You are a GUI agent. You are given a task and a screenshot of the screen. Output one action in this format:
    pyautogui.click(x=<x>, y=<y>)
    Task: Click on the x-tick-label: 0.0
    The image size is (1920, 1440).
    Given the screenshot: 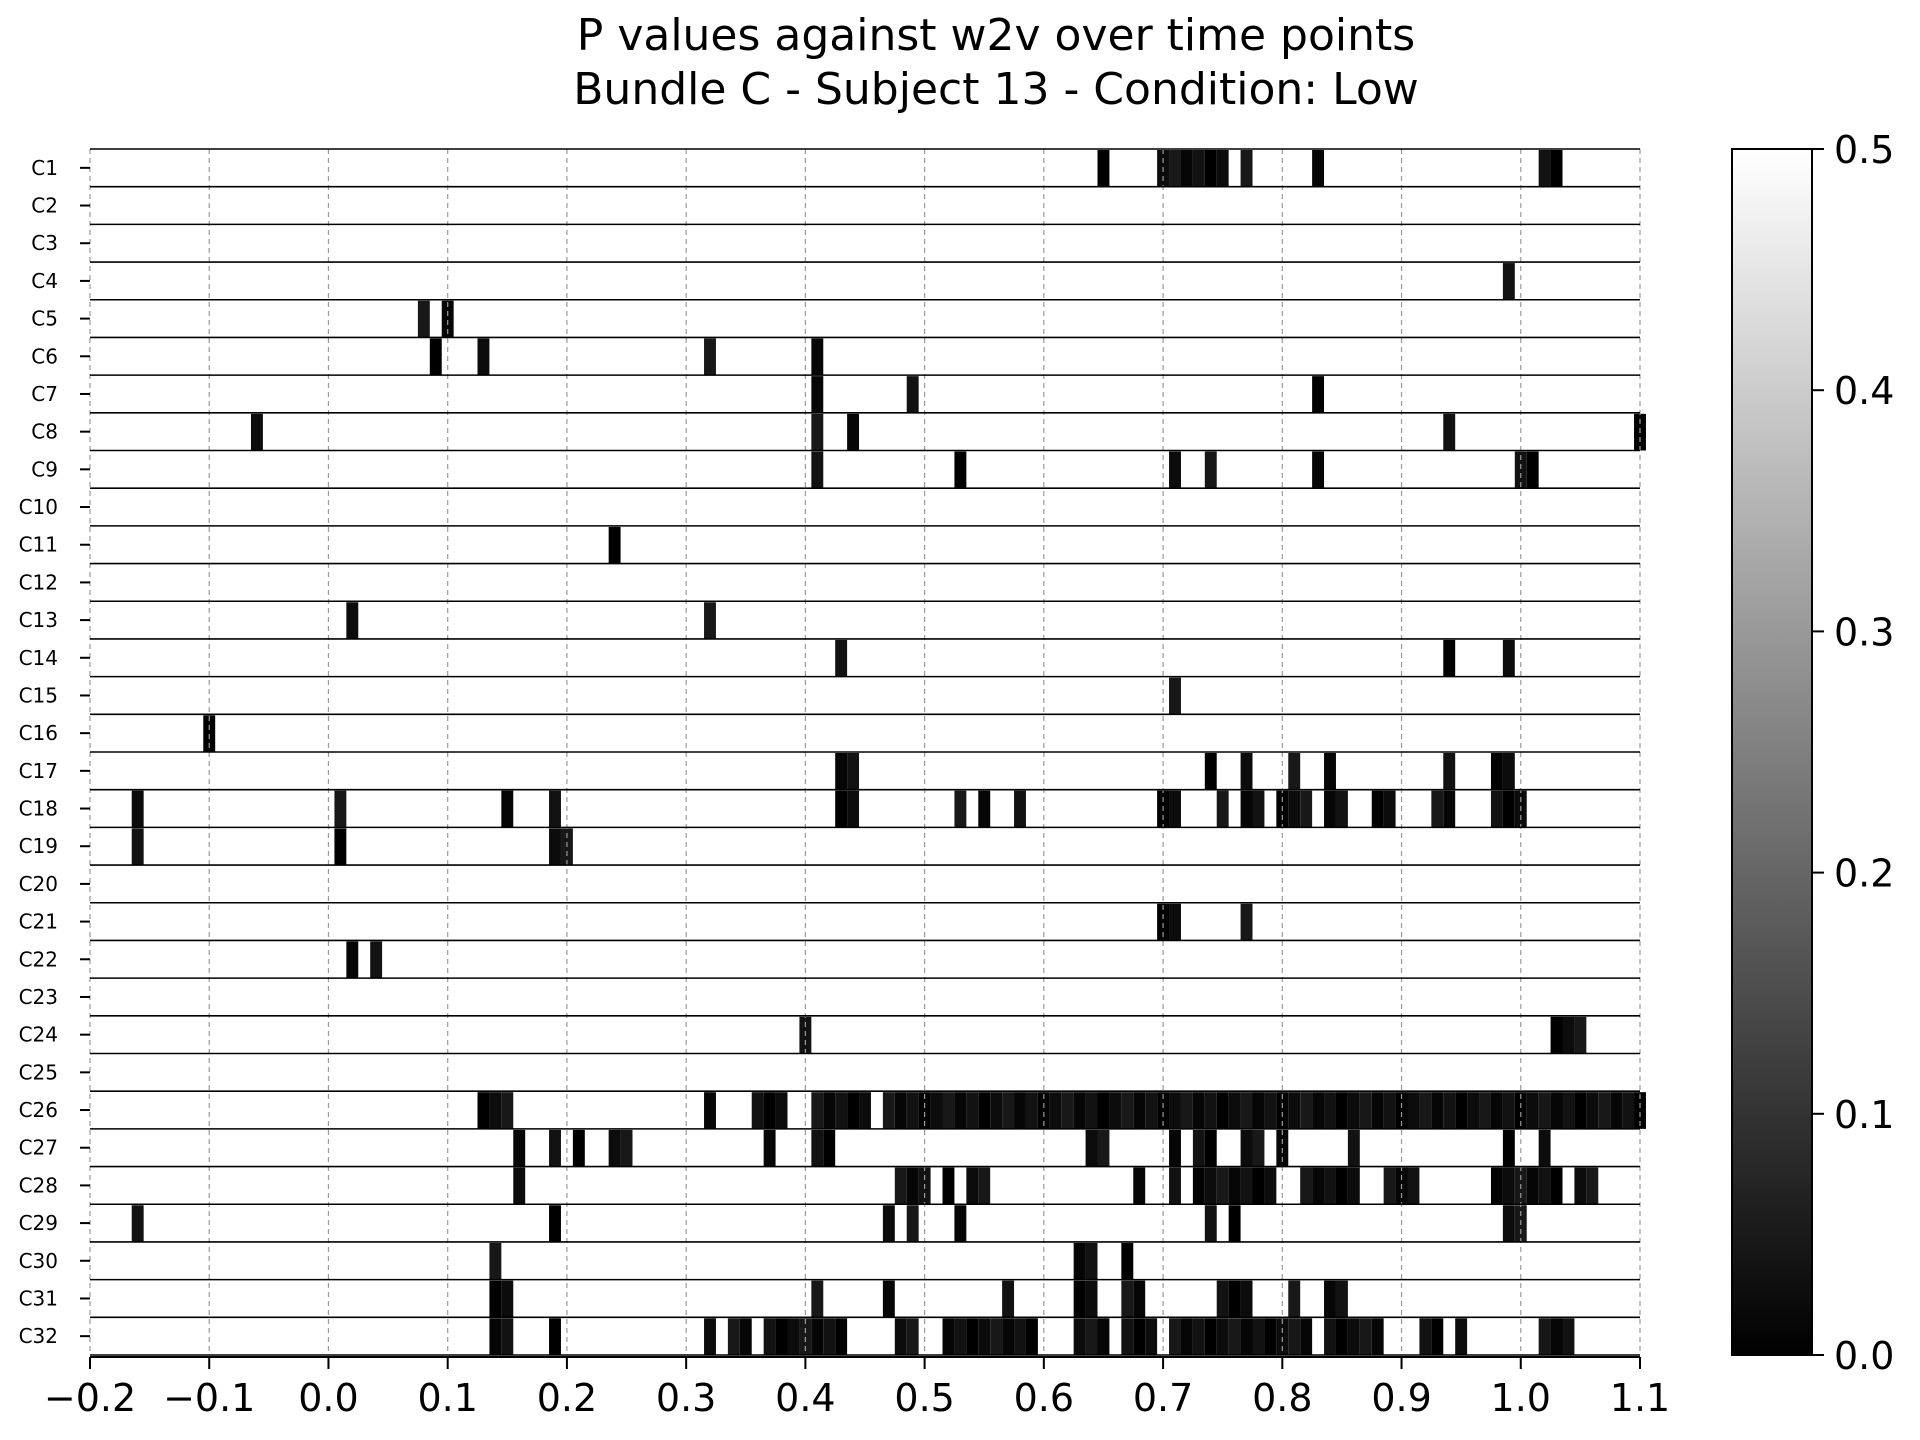 What is the action you would take?
    pyautogui.click(x=328, y=1398)
    